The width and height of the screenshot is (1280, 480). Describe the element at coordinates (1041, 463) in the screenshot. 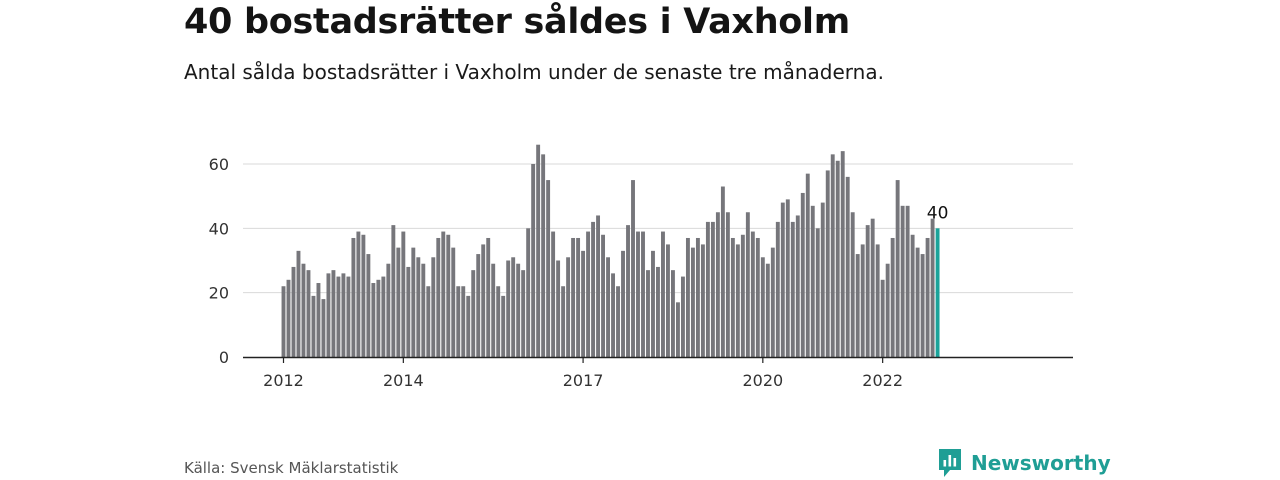

I see `newsworthy-logo-text: Newsworthy` at that location.